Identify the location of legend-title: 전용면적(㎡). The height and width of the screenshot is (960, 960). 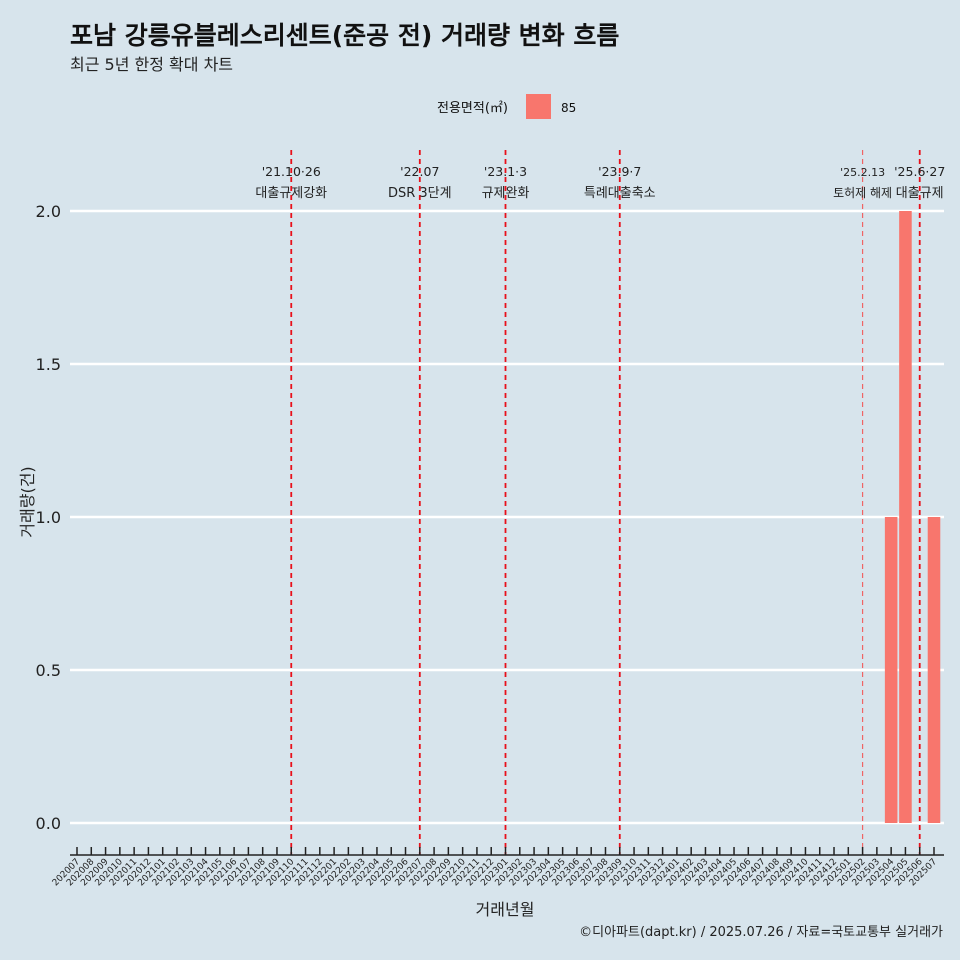
(472, 108).